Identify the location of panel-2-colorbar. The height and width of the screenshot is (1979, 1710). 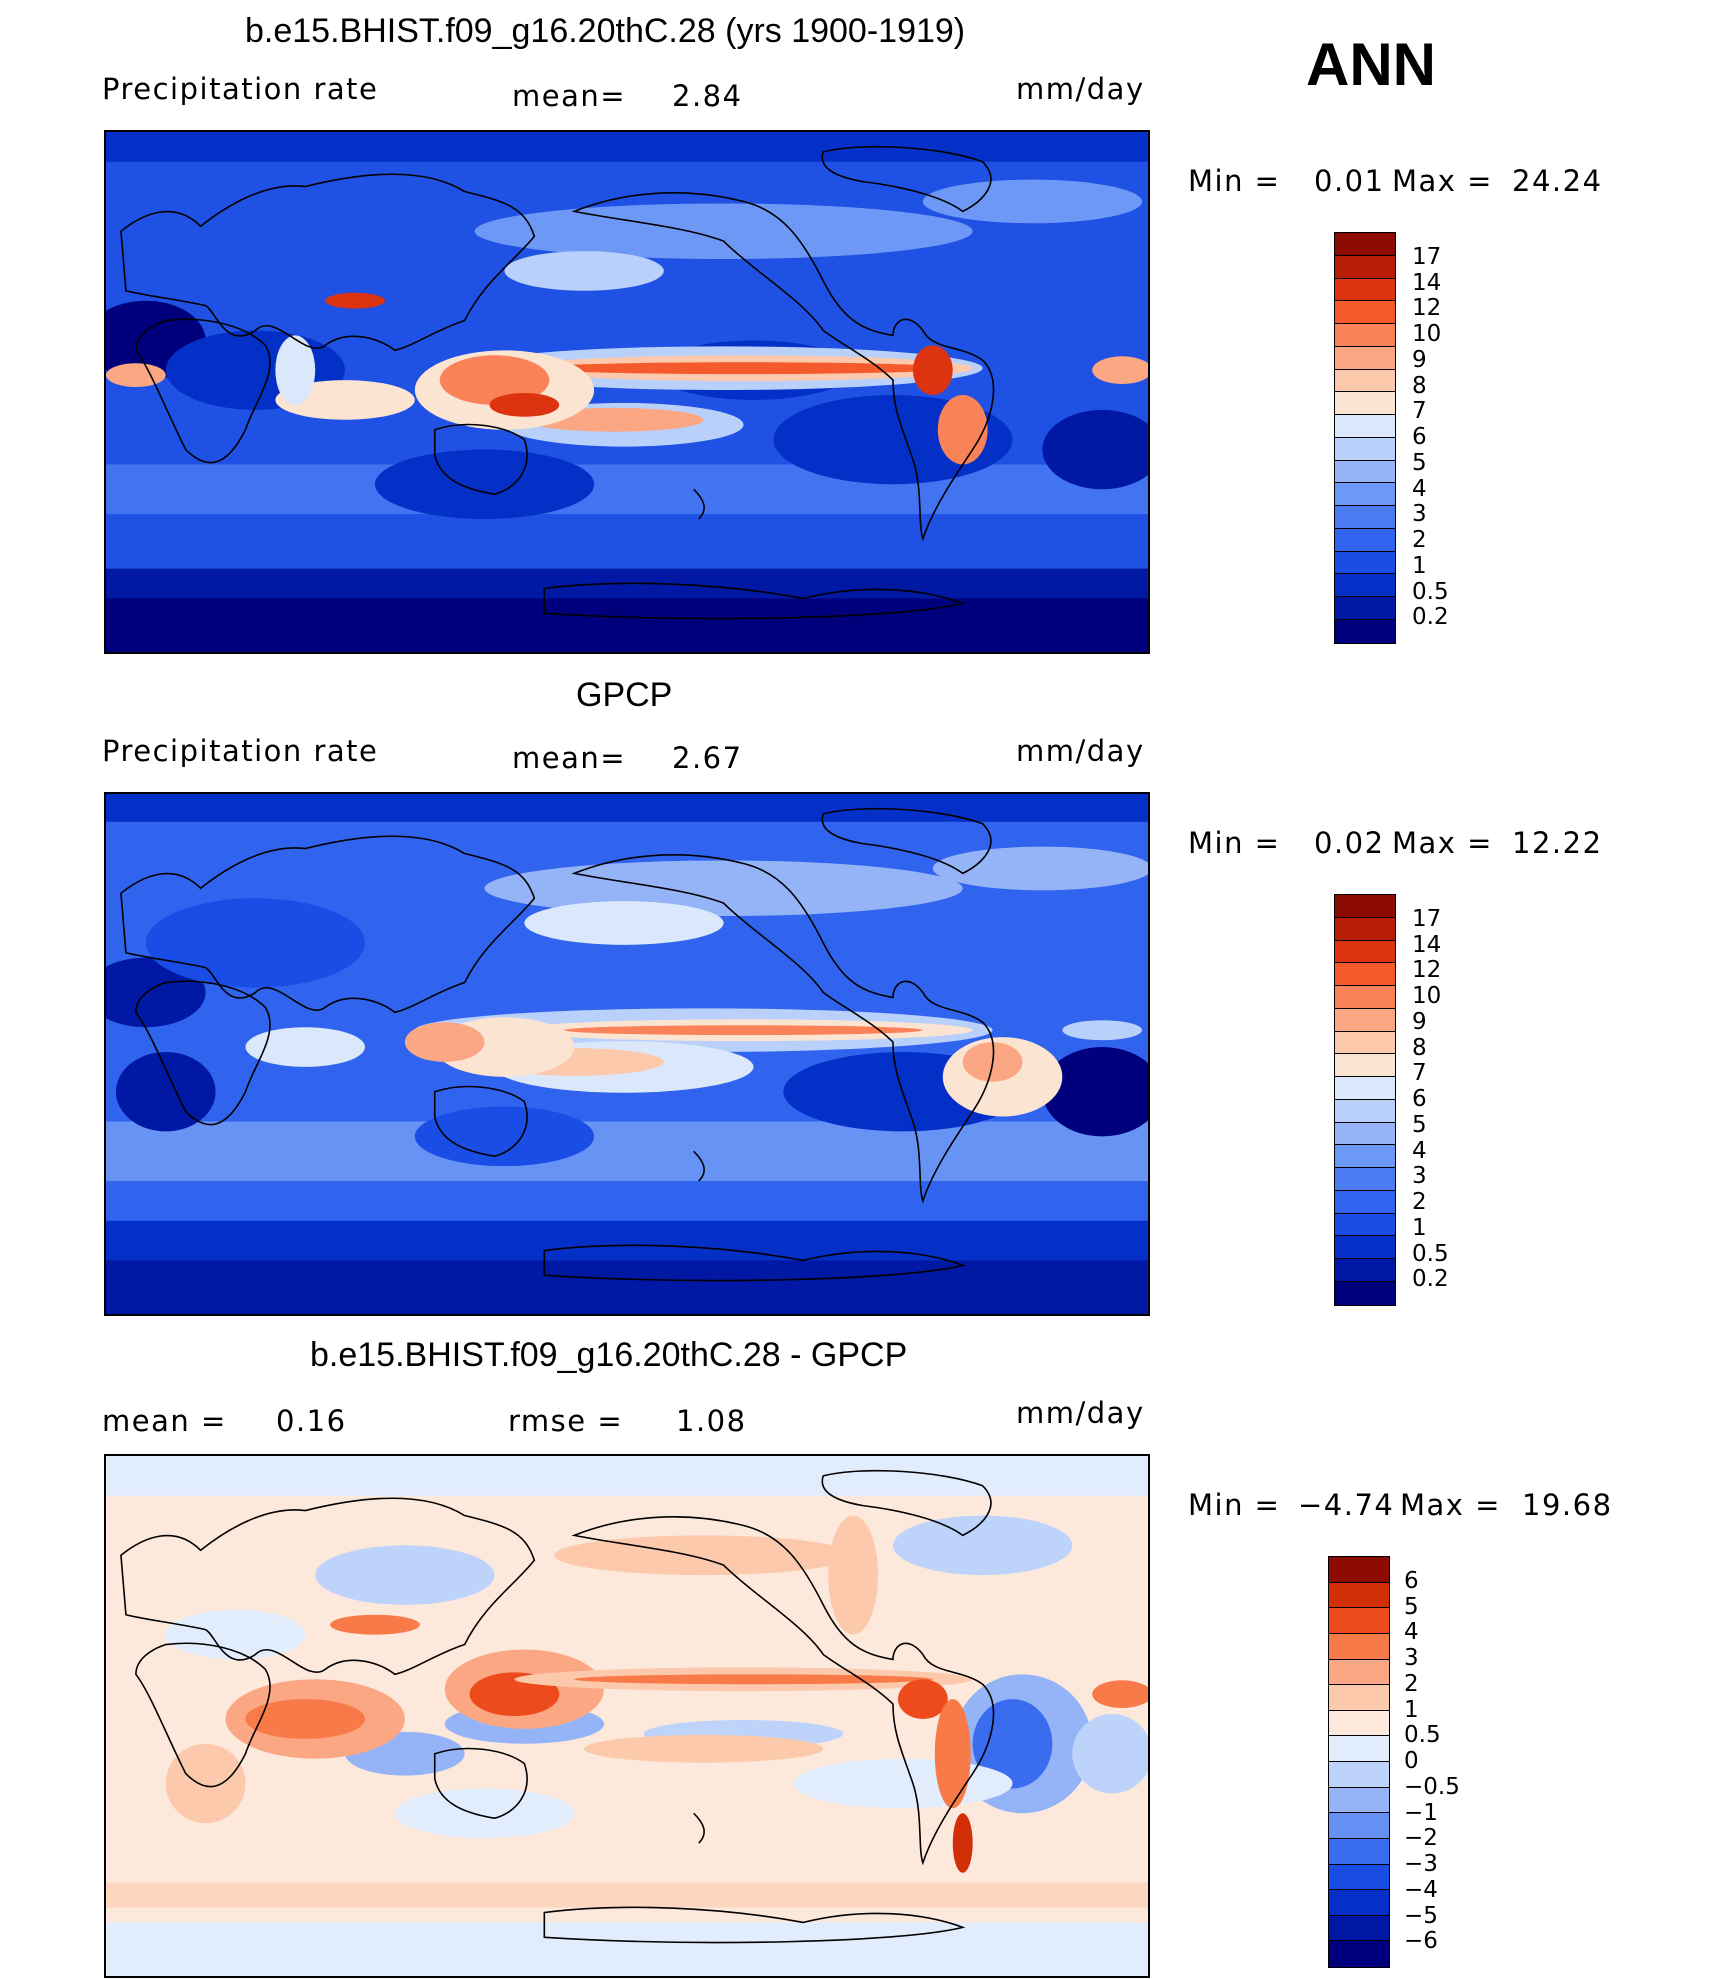
(1365, 1100).